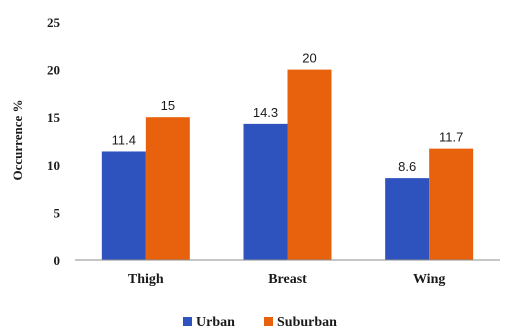  Describe the element at coordinates (215, 322) in the screenshot. I see `legend-label: Urban` at that location.